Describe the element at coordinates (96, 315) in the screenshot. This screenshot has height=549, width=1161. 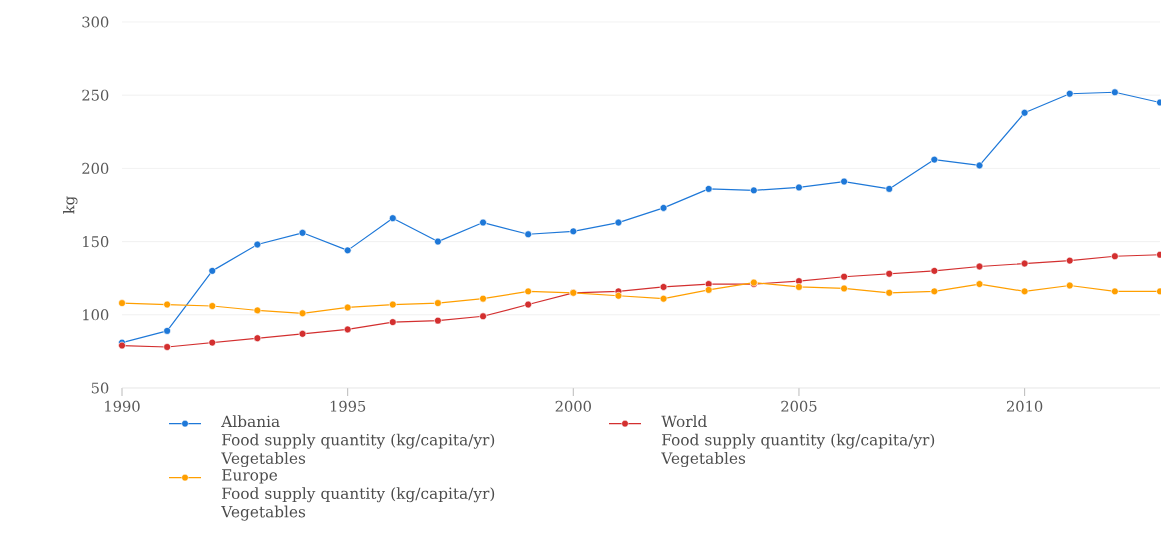
I see `y-tick-label: 100` at that location.